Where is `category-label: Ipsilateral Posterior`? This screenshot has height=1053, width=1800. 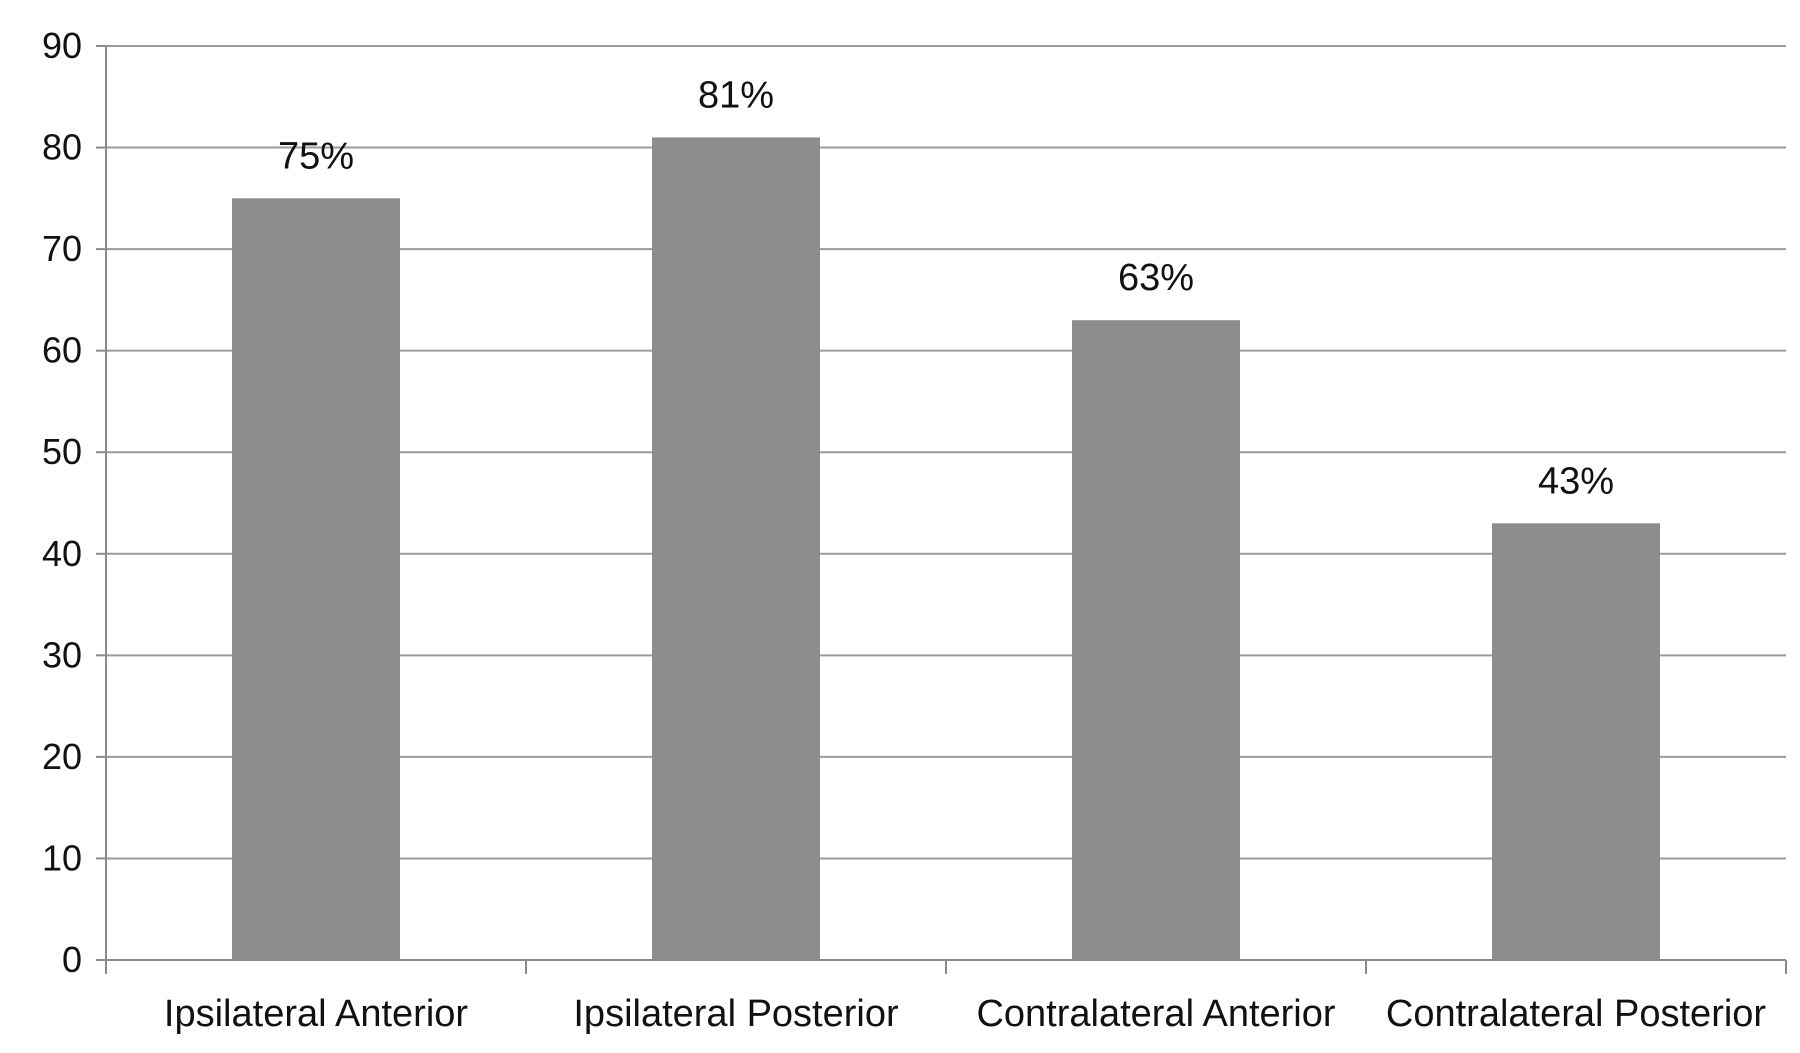 category-label: Ipsilateral Posterior is located at coordinates (736, 1014).